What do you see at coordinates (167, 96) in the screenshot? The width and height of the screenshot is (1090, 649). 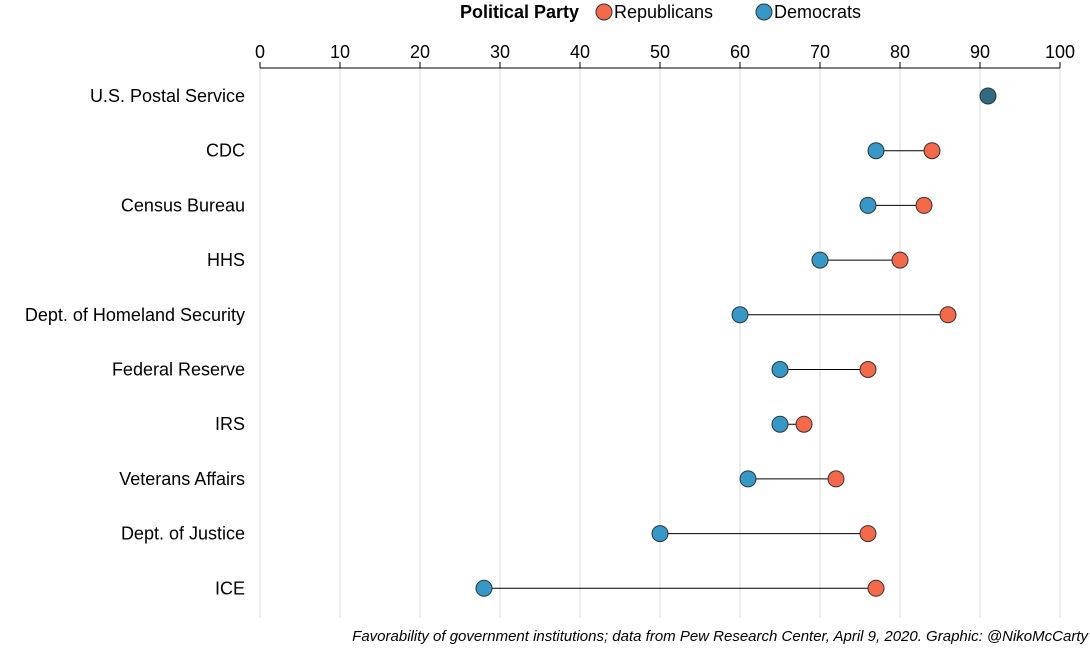 I see `category-label: U.S. Postal Service` at bounding box center [167, 96].